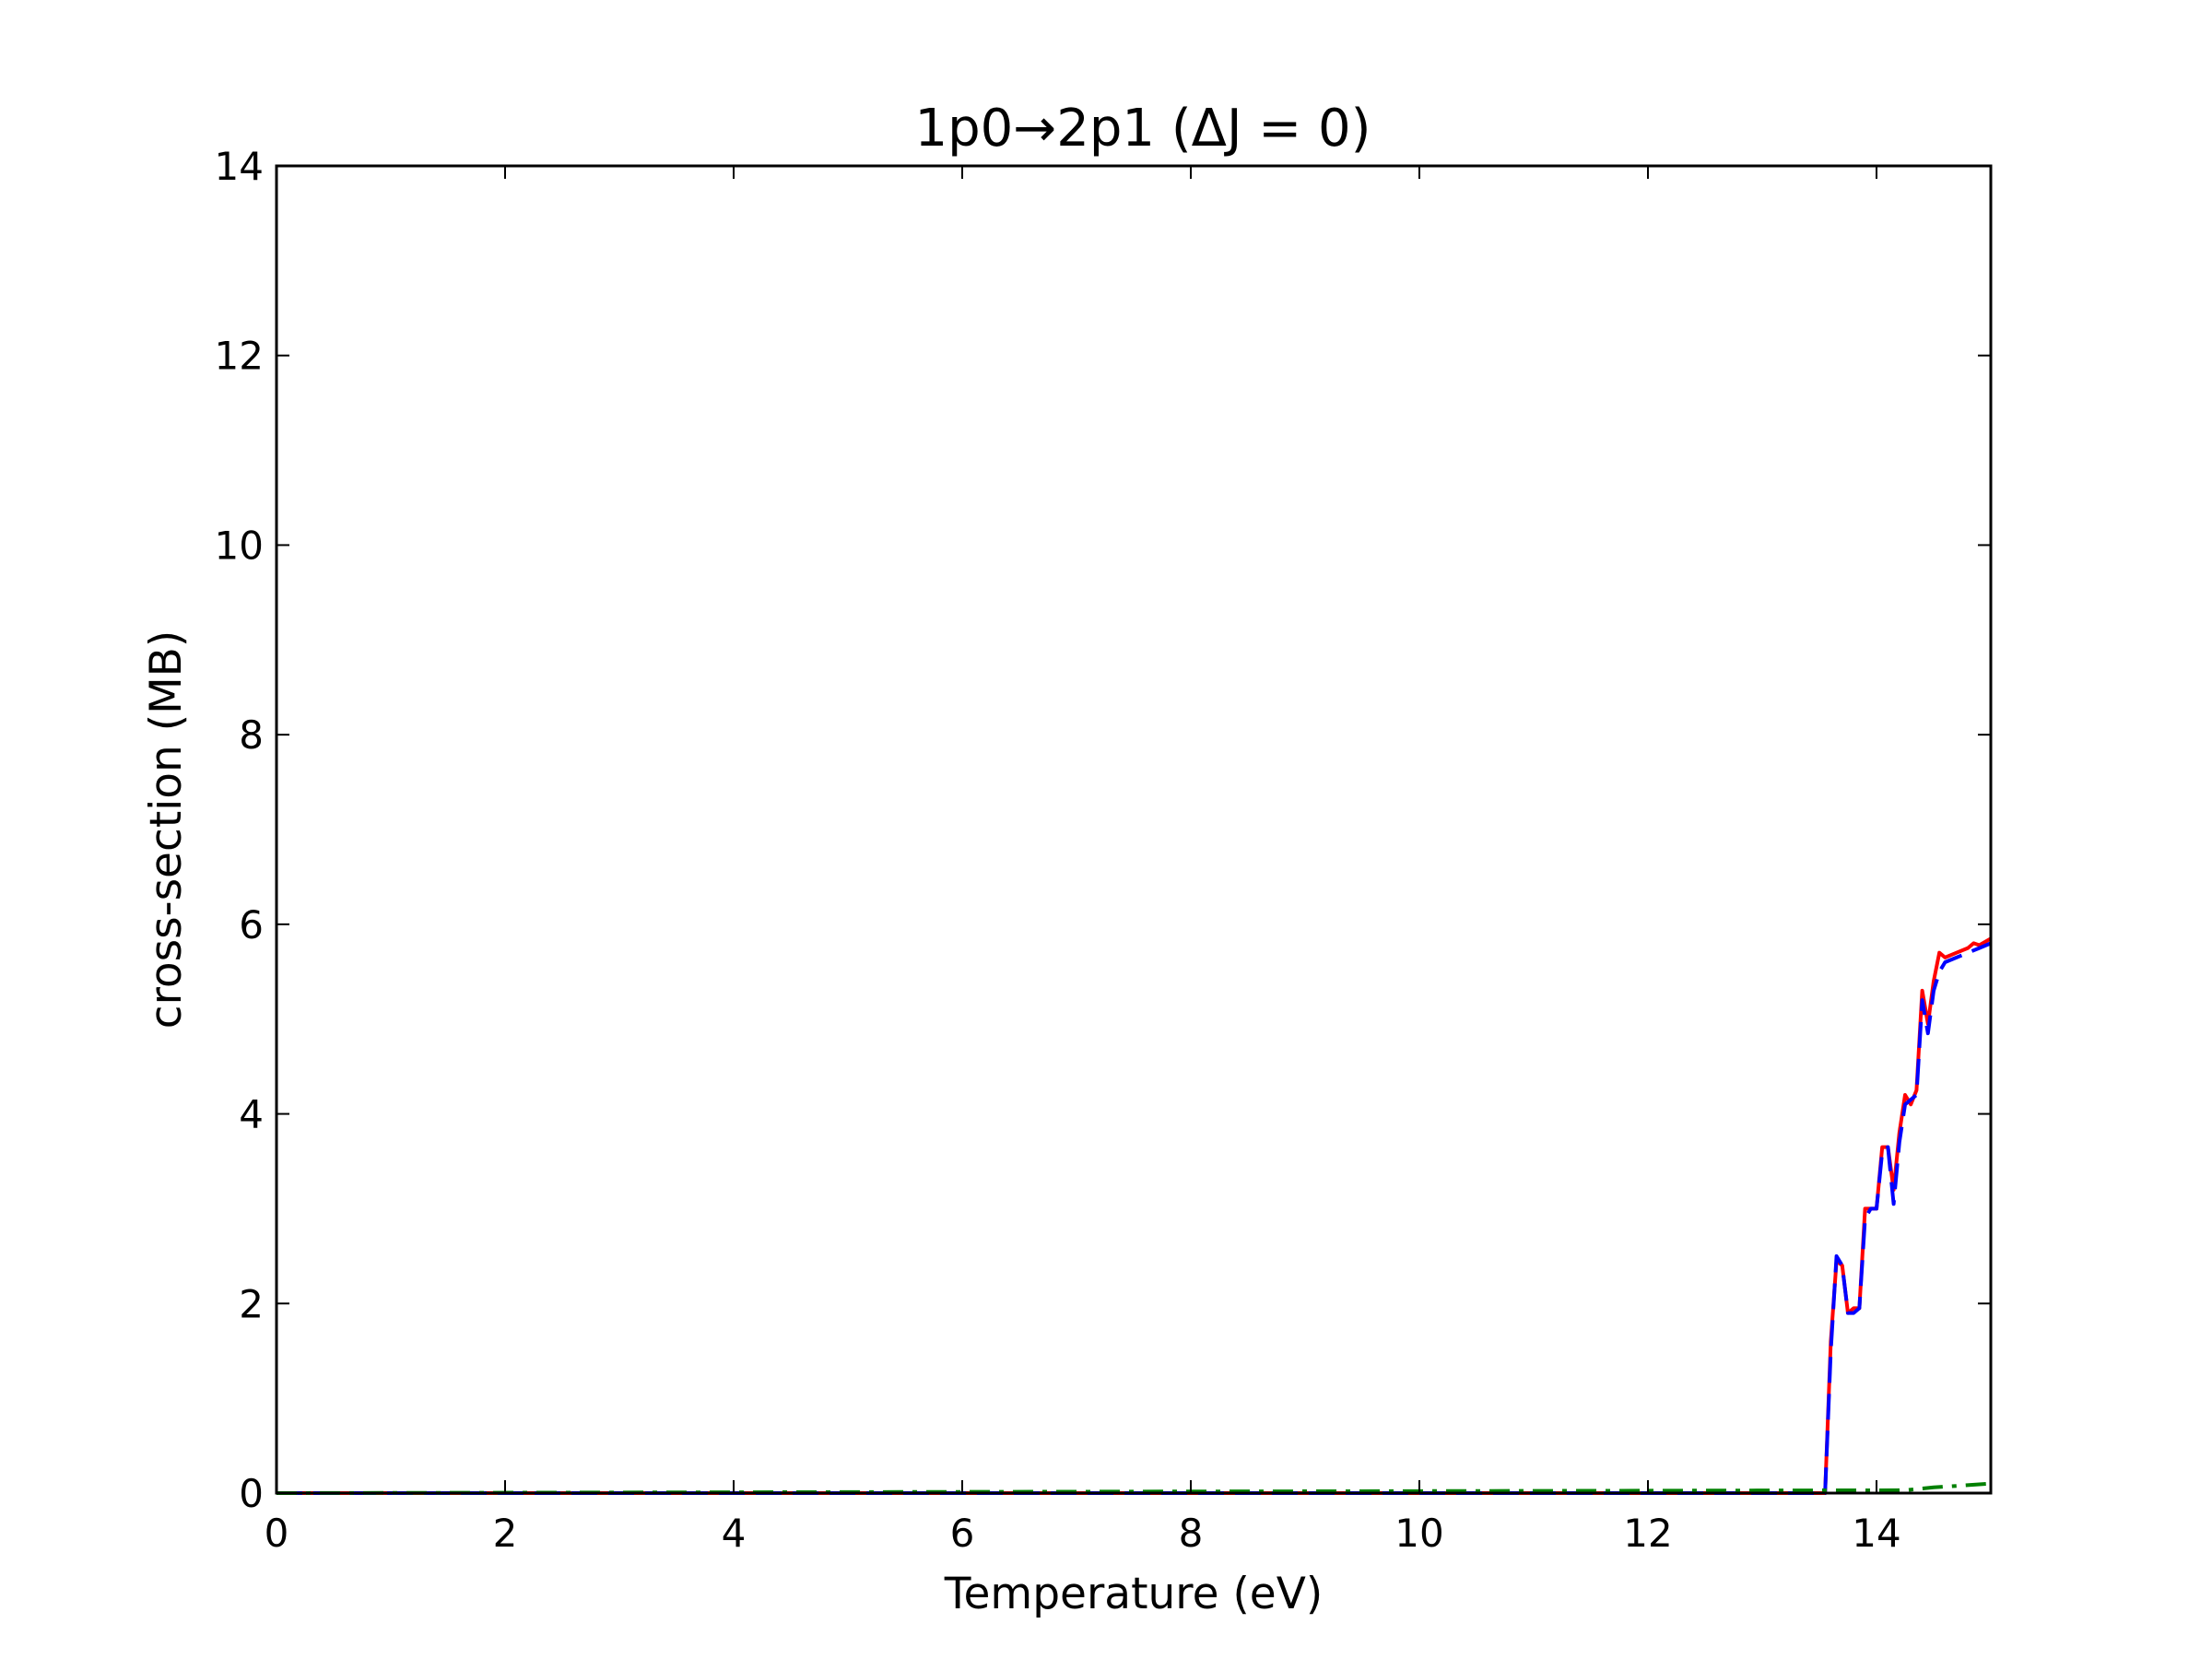 The image size is (2212, 1659). Describe the element at coordinates (166, 830) in the screenshot. I see `y-axis-label: cross-section (MB)` at that location.